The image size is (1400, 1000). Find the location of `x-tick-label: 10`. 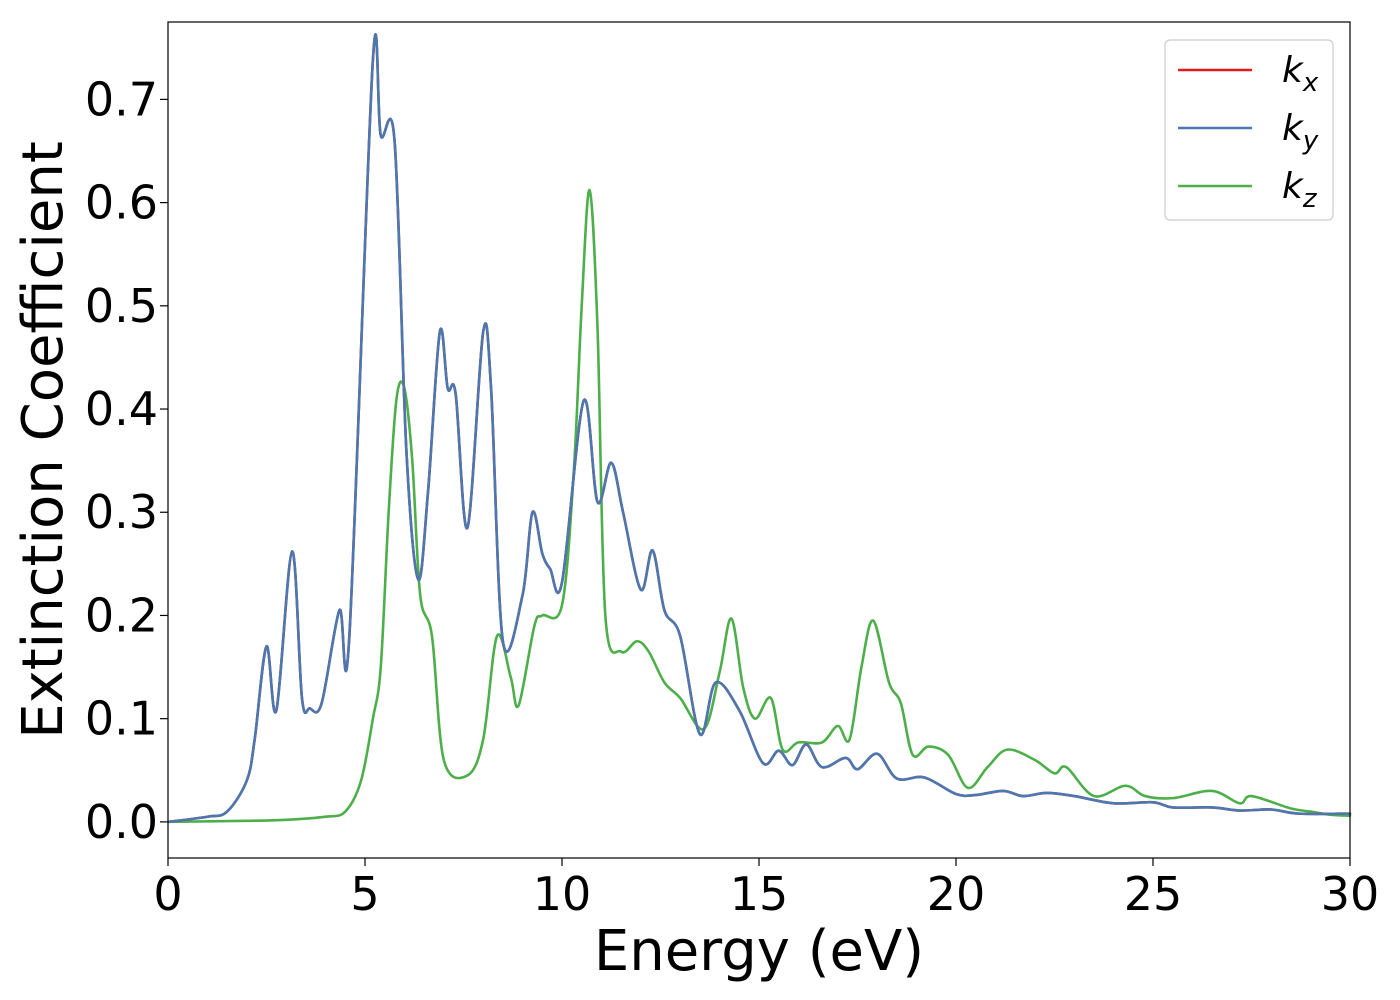

x-tick-label: 10 is located at coordinates (562, 894).